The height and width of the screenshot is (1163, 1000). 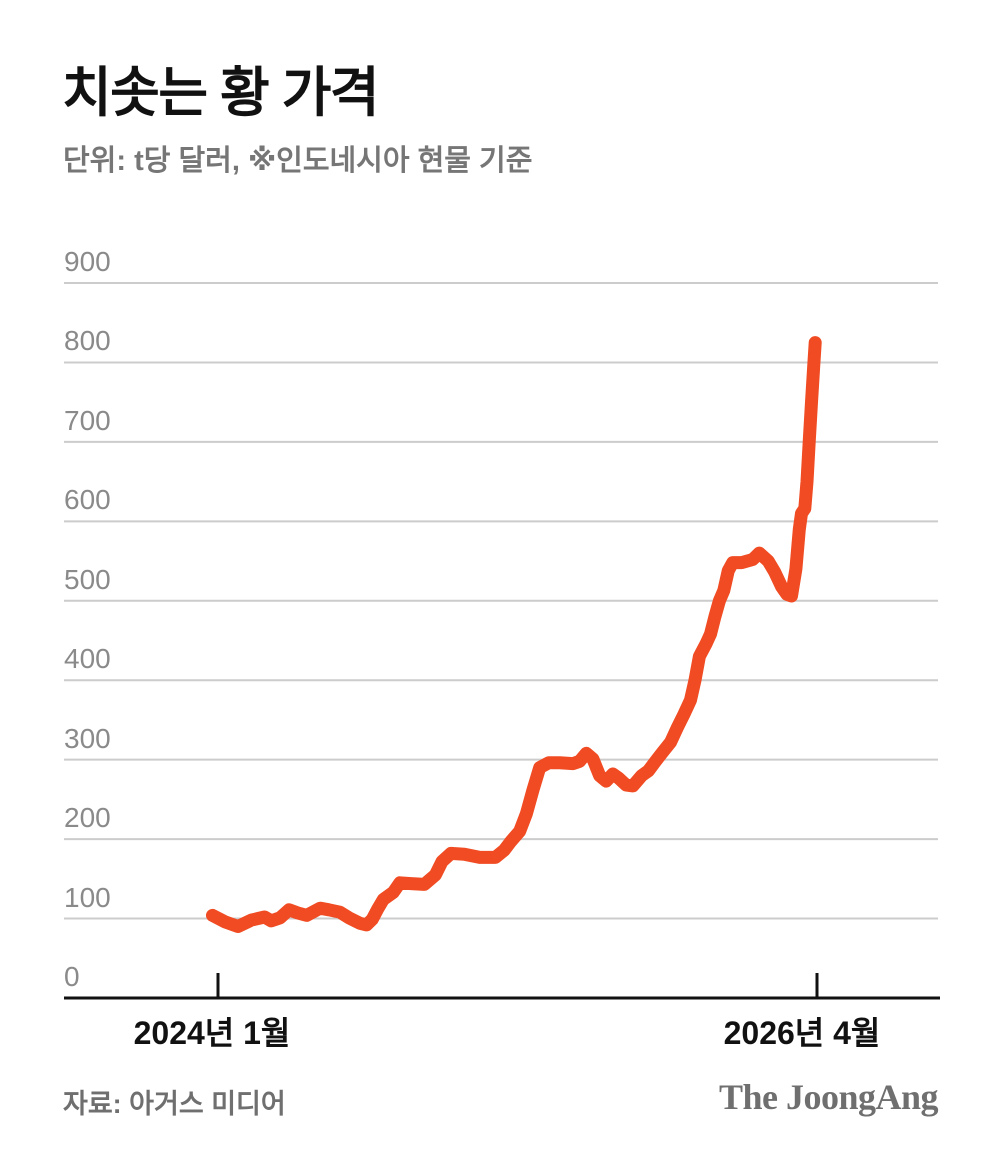 I want to click on y-tick-label-400: 400, so click(x=87, y=659).